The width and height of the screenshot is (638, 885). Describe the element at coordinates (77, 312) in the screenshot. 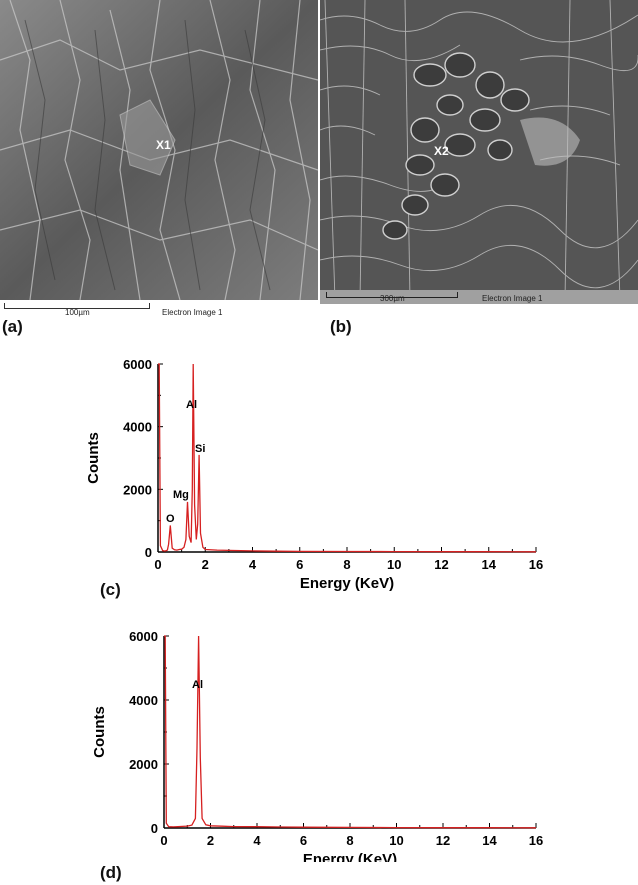

I see `scale-label-a: 100µm` at that location.